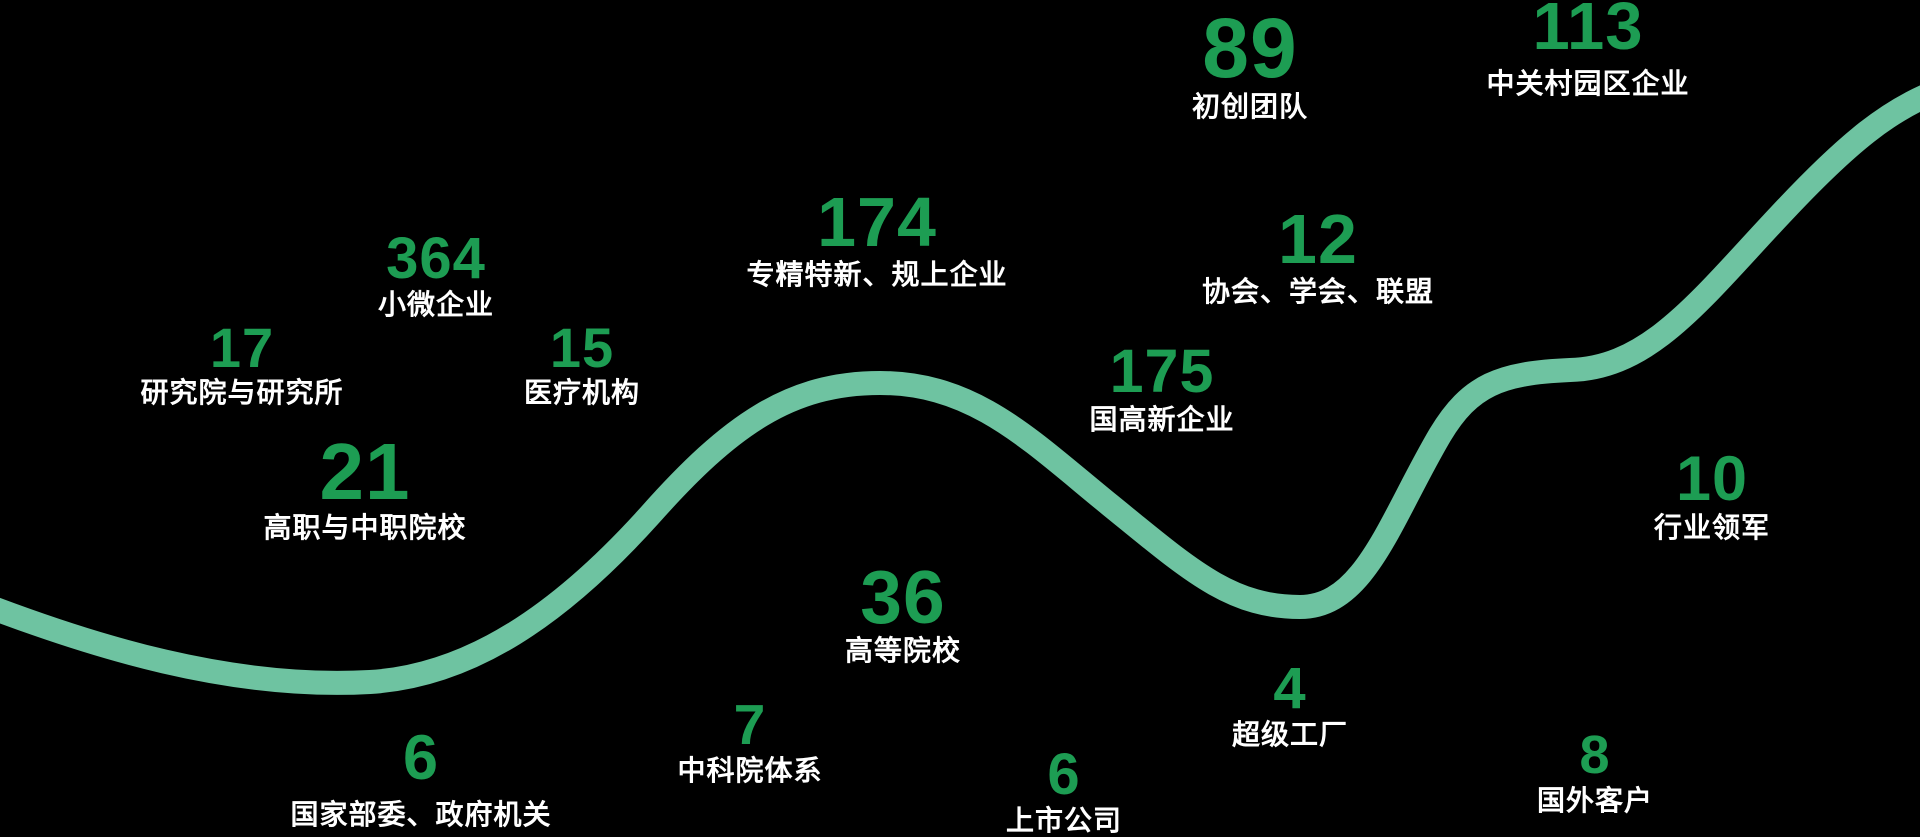 The height and width of the screenshot is (837, 1920). I want to click on stat-value: 7, so click(750, 725).